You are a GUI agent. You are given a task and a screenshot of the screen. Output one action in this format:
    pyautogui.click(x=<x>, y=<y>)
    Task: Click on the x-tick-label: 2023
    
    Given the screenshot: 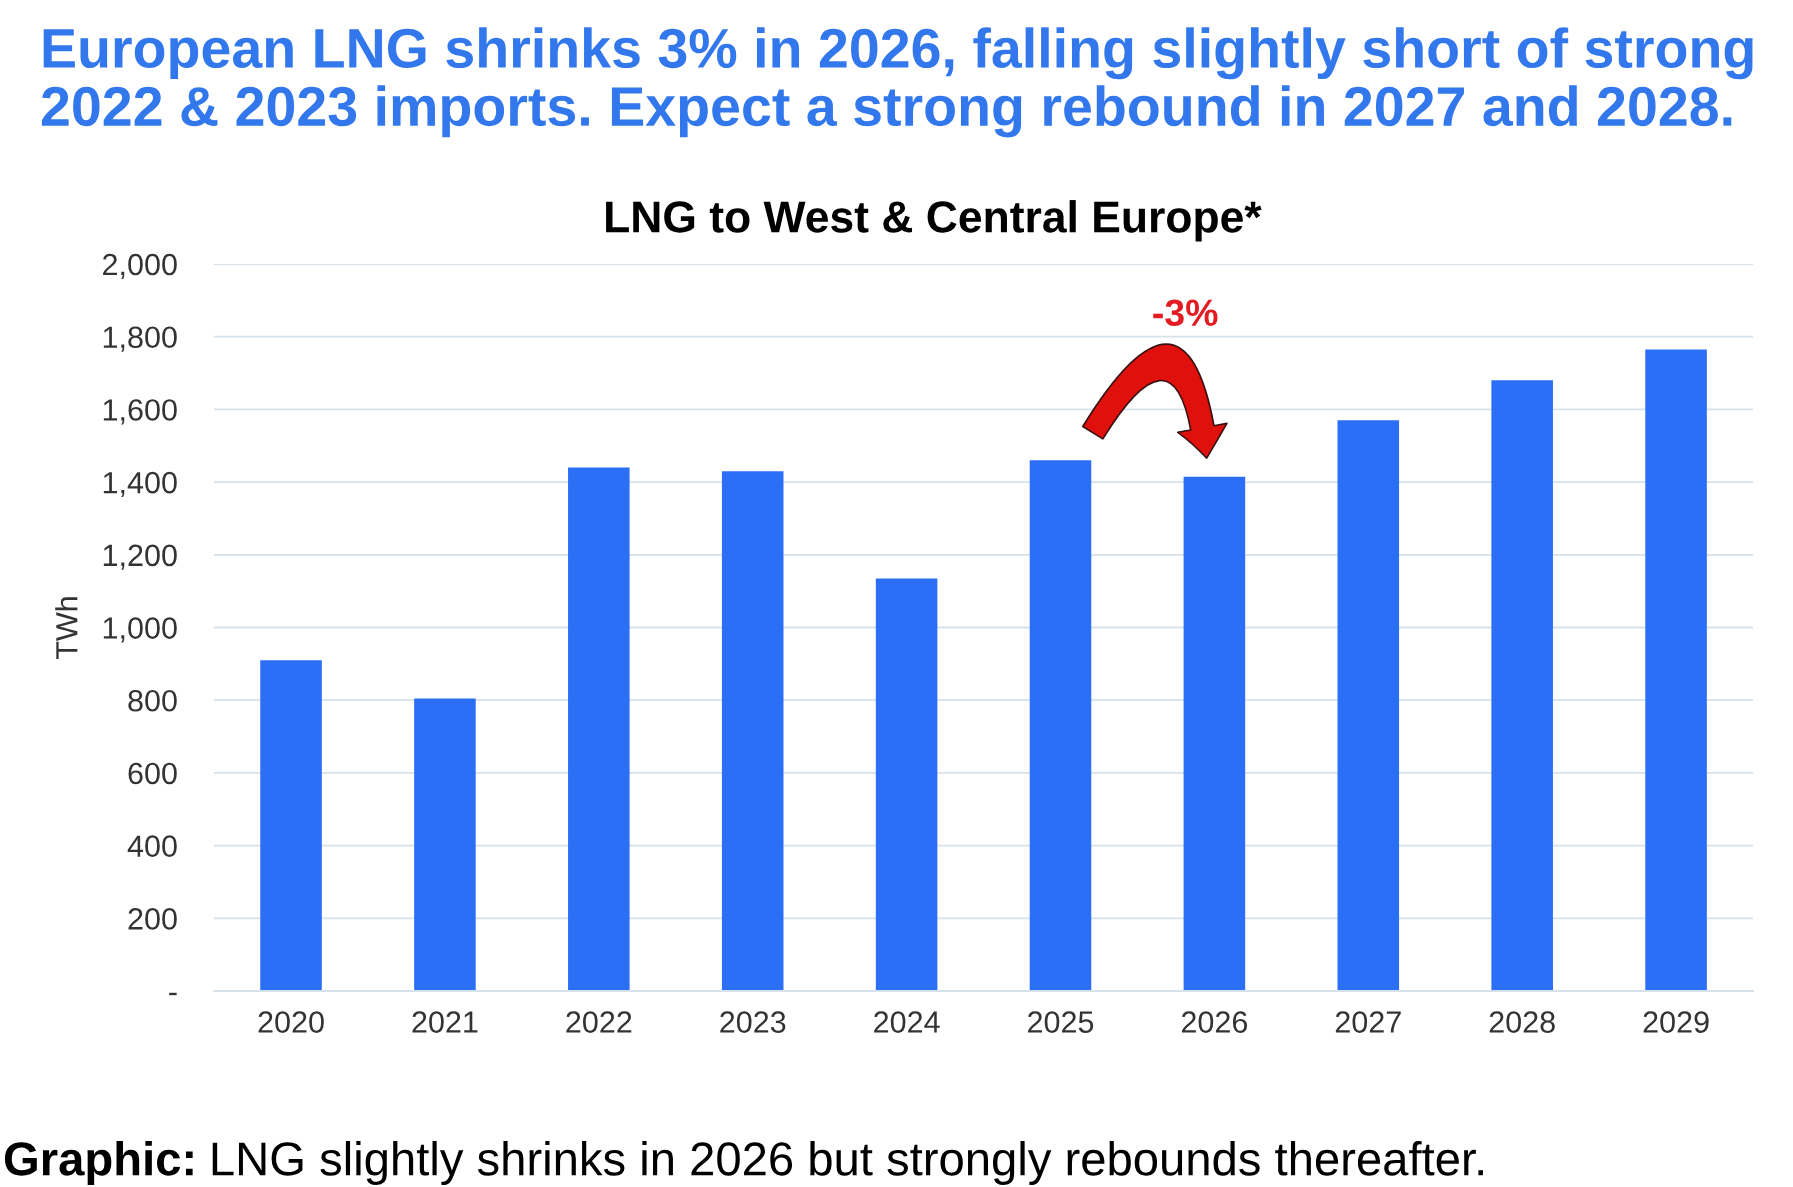 What is the action you would take?
    pyautogui.click(x=753, y=1022)
    